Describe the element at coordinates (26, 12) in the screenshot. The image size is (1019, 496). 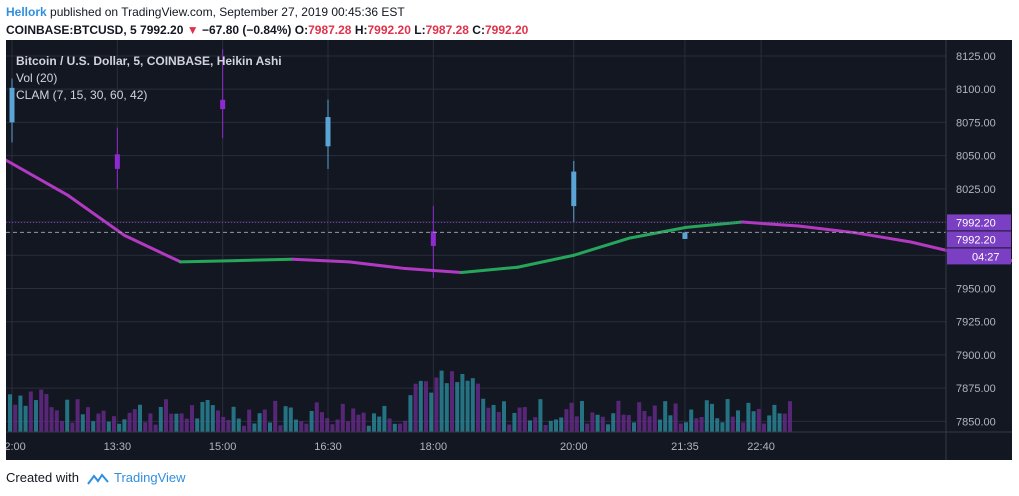
I see `author-link: Hellork` at that location.